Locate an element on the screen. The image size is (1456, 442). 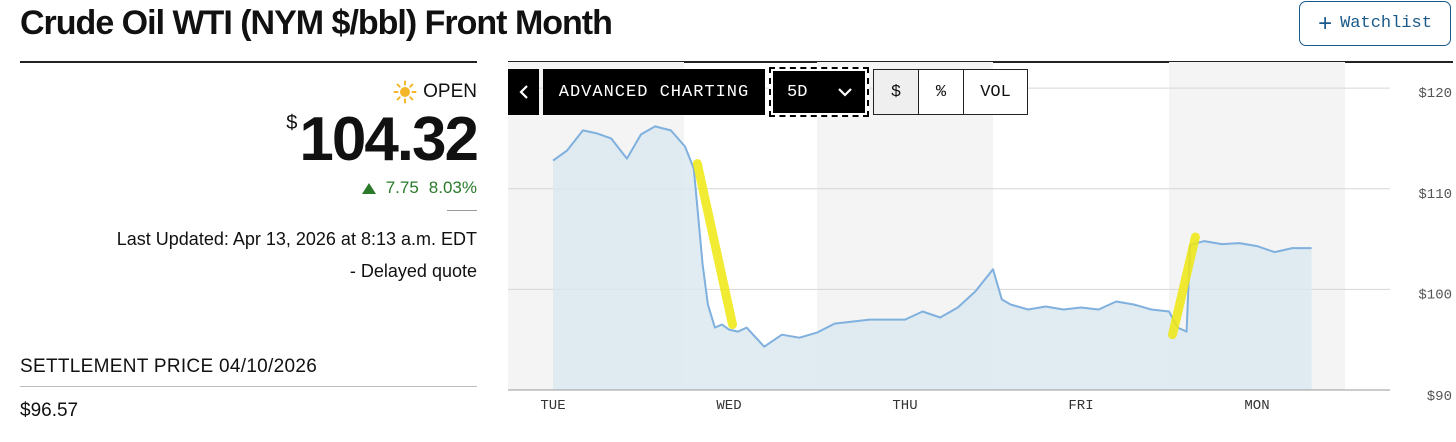
back-button is located at coordinates (523, 92).